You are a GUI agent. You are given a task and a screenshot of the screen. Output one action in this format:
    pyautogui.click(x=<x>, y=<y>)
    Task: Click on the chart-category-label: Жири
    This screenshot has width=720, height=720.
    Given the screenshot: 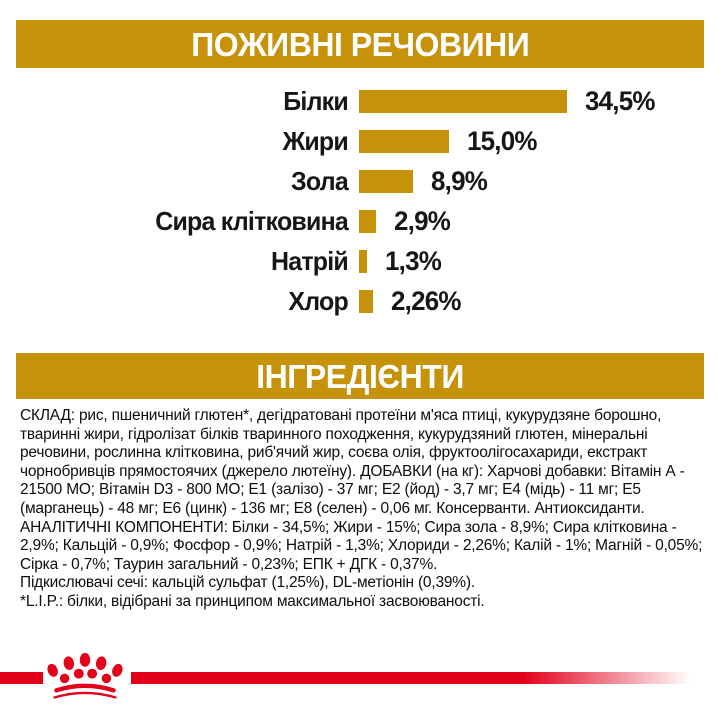 What is the action you would take?
    pyautogui.click(x=315, y=141)
    